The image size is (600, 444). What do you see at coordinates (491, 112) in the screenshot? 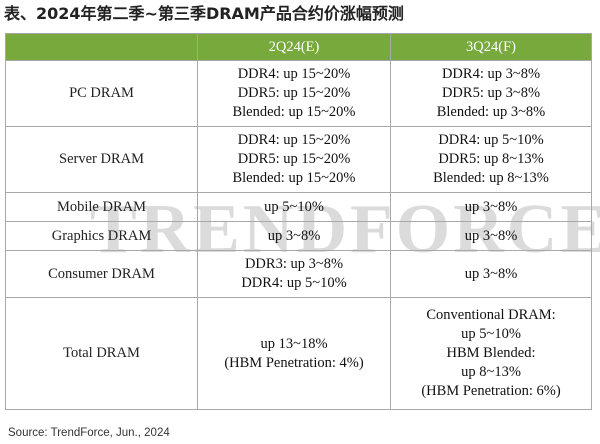
I see `cell-line: Blended: up 3~8%` at bounding box center [491, 112].